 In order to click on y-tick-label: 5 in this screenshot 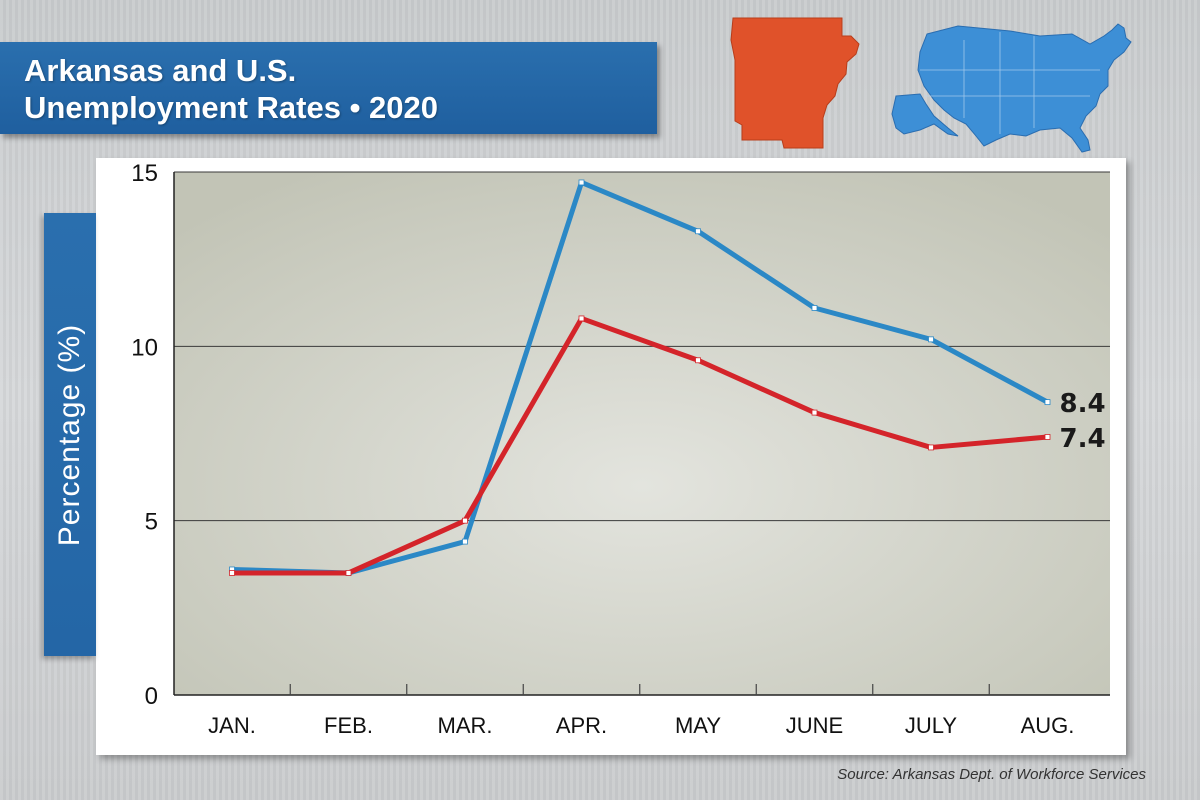, I will do `click(151, 522)`.